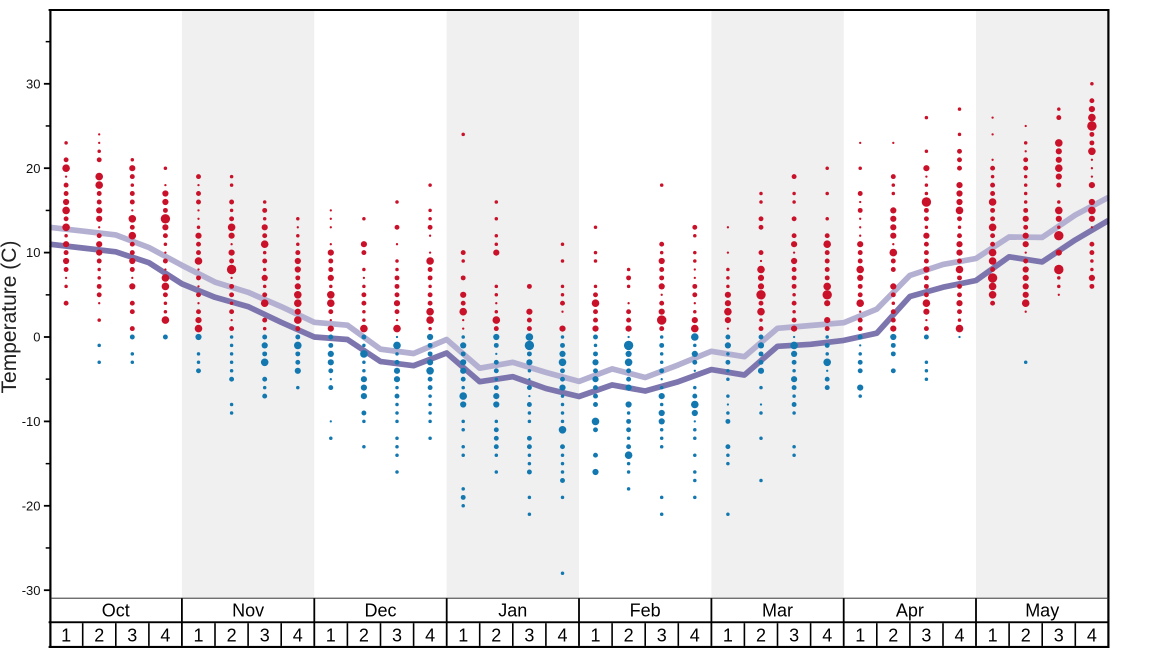 This screenshot has width=1168, height=648. I want to click on svg-text: 20, so click(33, 168).